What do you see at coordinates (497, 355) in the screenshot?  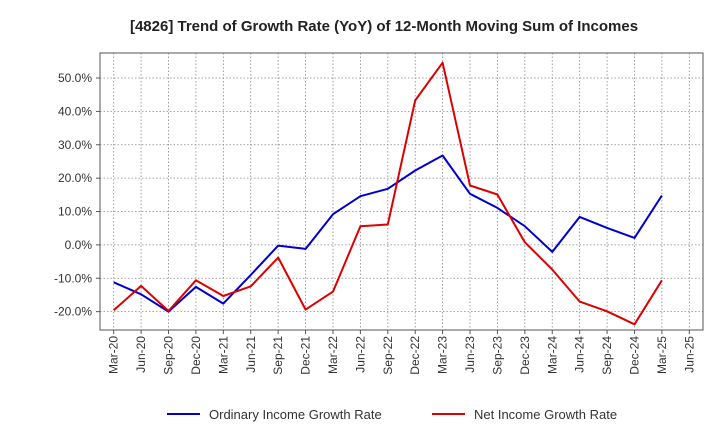 I see `x-tick-label: Sep-23` at bounding box center [497, 355].